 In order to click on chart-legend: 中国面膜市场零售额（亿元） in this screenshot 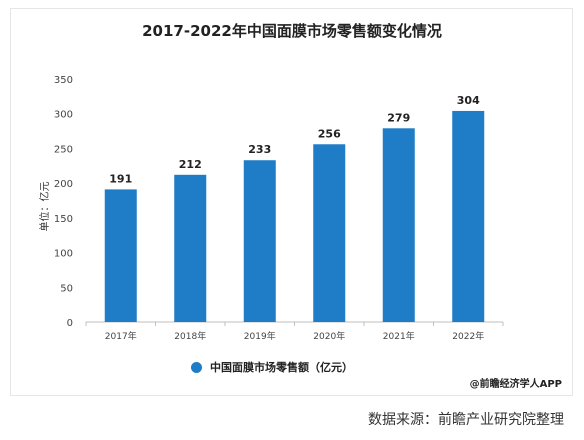, I will do `click(272, 367)`.